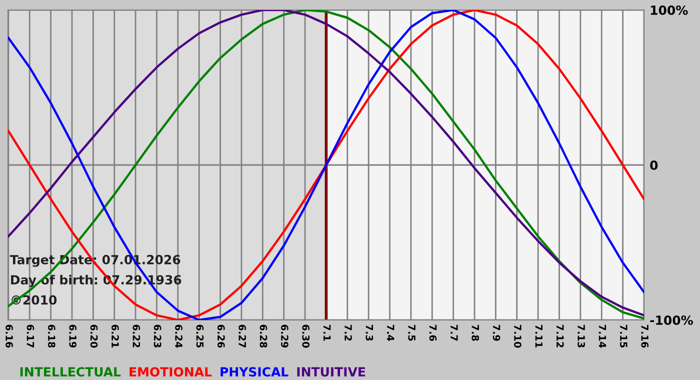 This screenshot has height=380, width=700. Describe the element at coordinates (9, 336) in the screenshot. I see `x-tick-label: 6.16` at that location.